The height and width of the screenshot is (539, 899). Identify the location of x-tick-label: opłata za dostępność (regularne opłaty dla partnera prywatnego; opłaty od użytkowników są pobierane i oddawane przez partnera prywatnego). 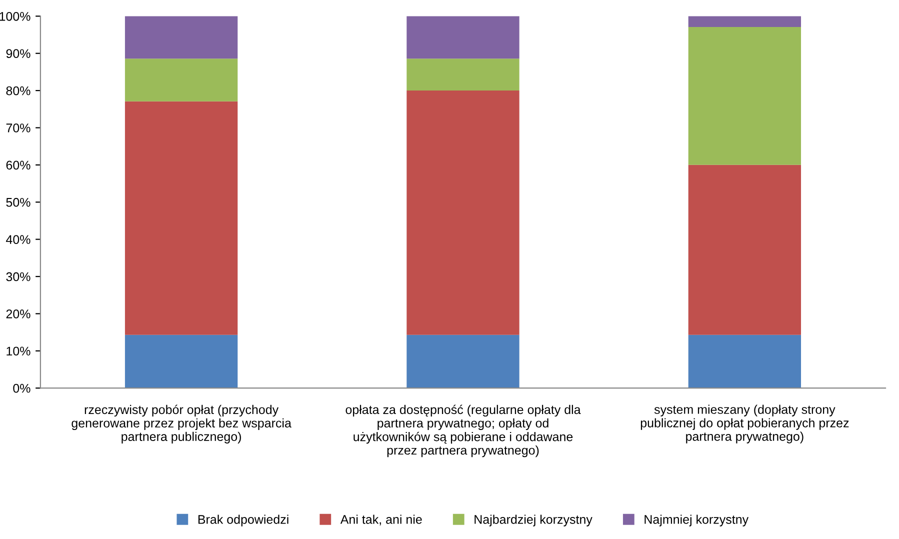
(463, 431).